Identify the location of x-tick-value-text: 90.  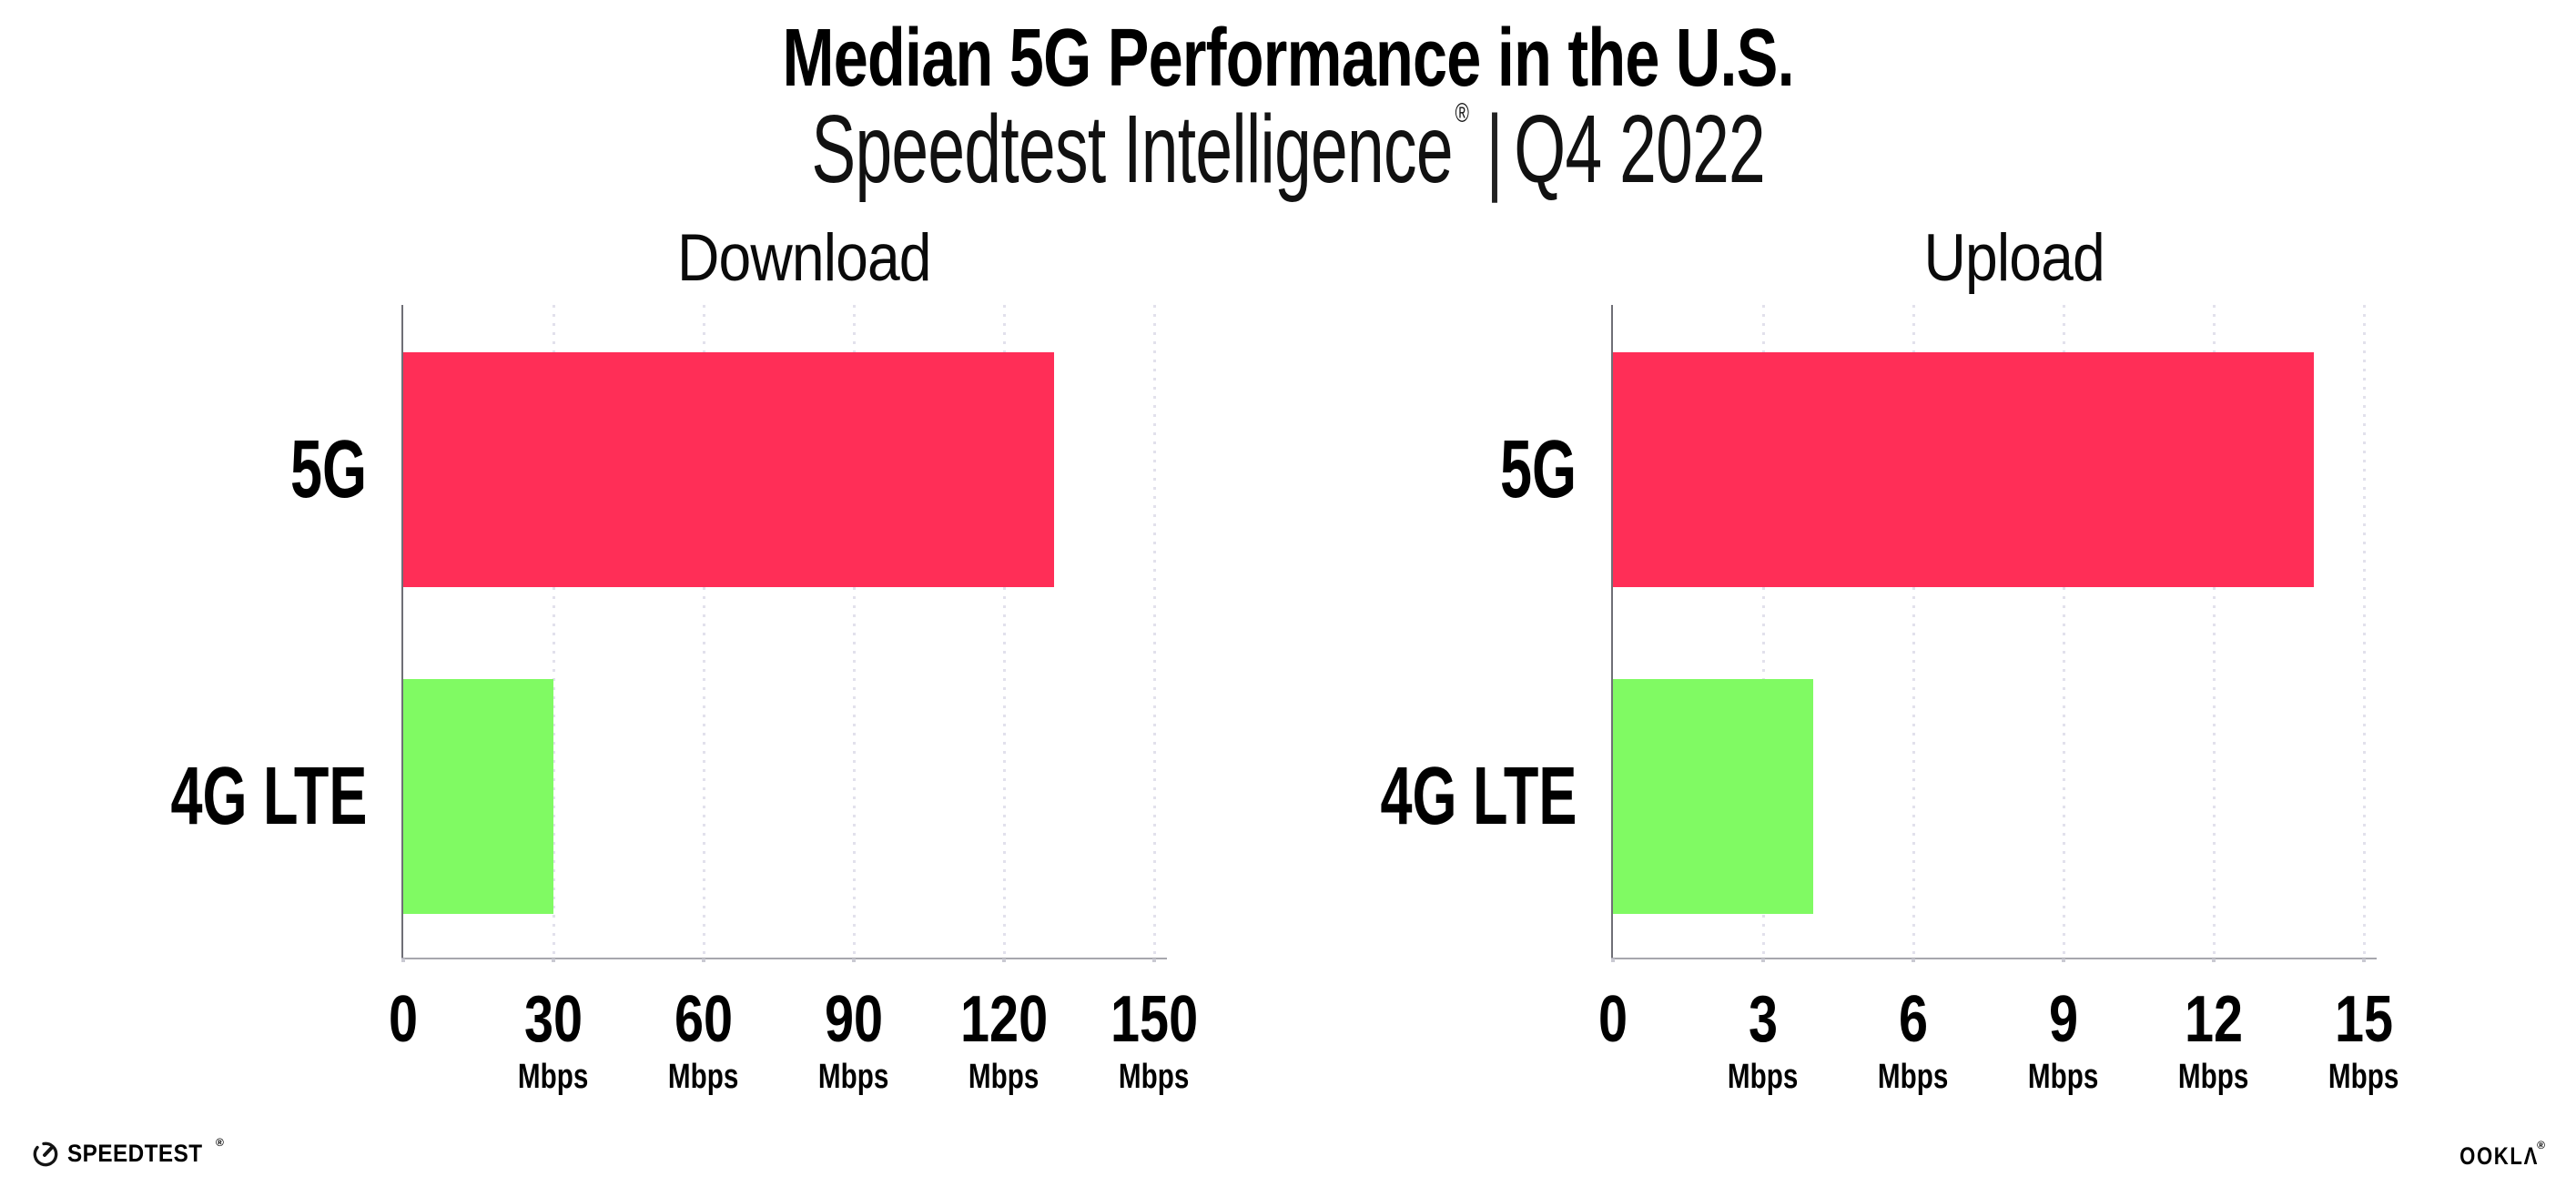
(854, 1020).